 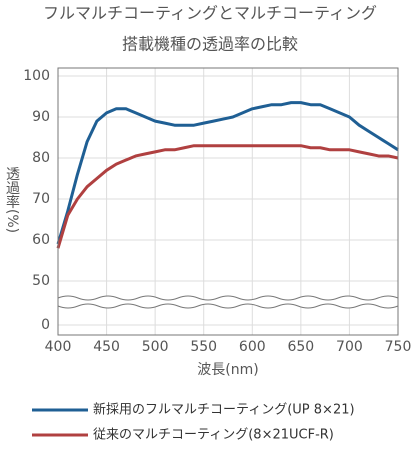 What do you see at coordinates (210, 44) in the screenshot?
I see `chart-subtitle: 搭載機種の透過率の比較` at bounding box center [210, 44].